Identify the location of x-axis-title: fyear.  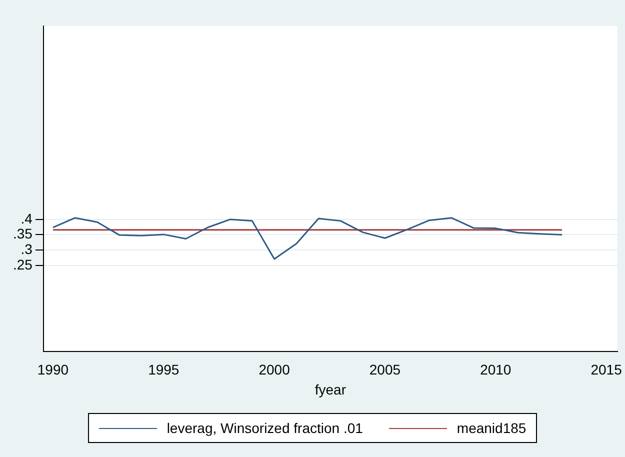
(330, 389).